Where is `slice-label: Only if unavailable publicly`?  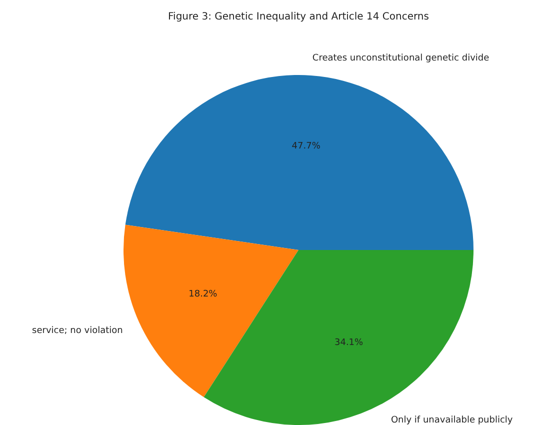 slice-label: Only if unavailable publicly is located at coordinates (452, 420).